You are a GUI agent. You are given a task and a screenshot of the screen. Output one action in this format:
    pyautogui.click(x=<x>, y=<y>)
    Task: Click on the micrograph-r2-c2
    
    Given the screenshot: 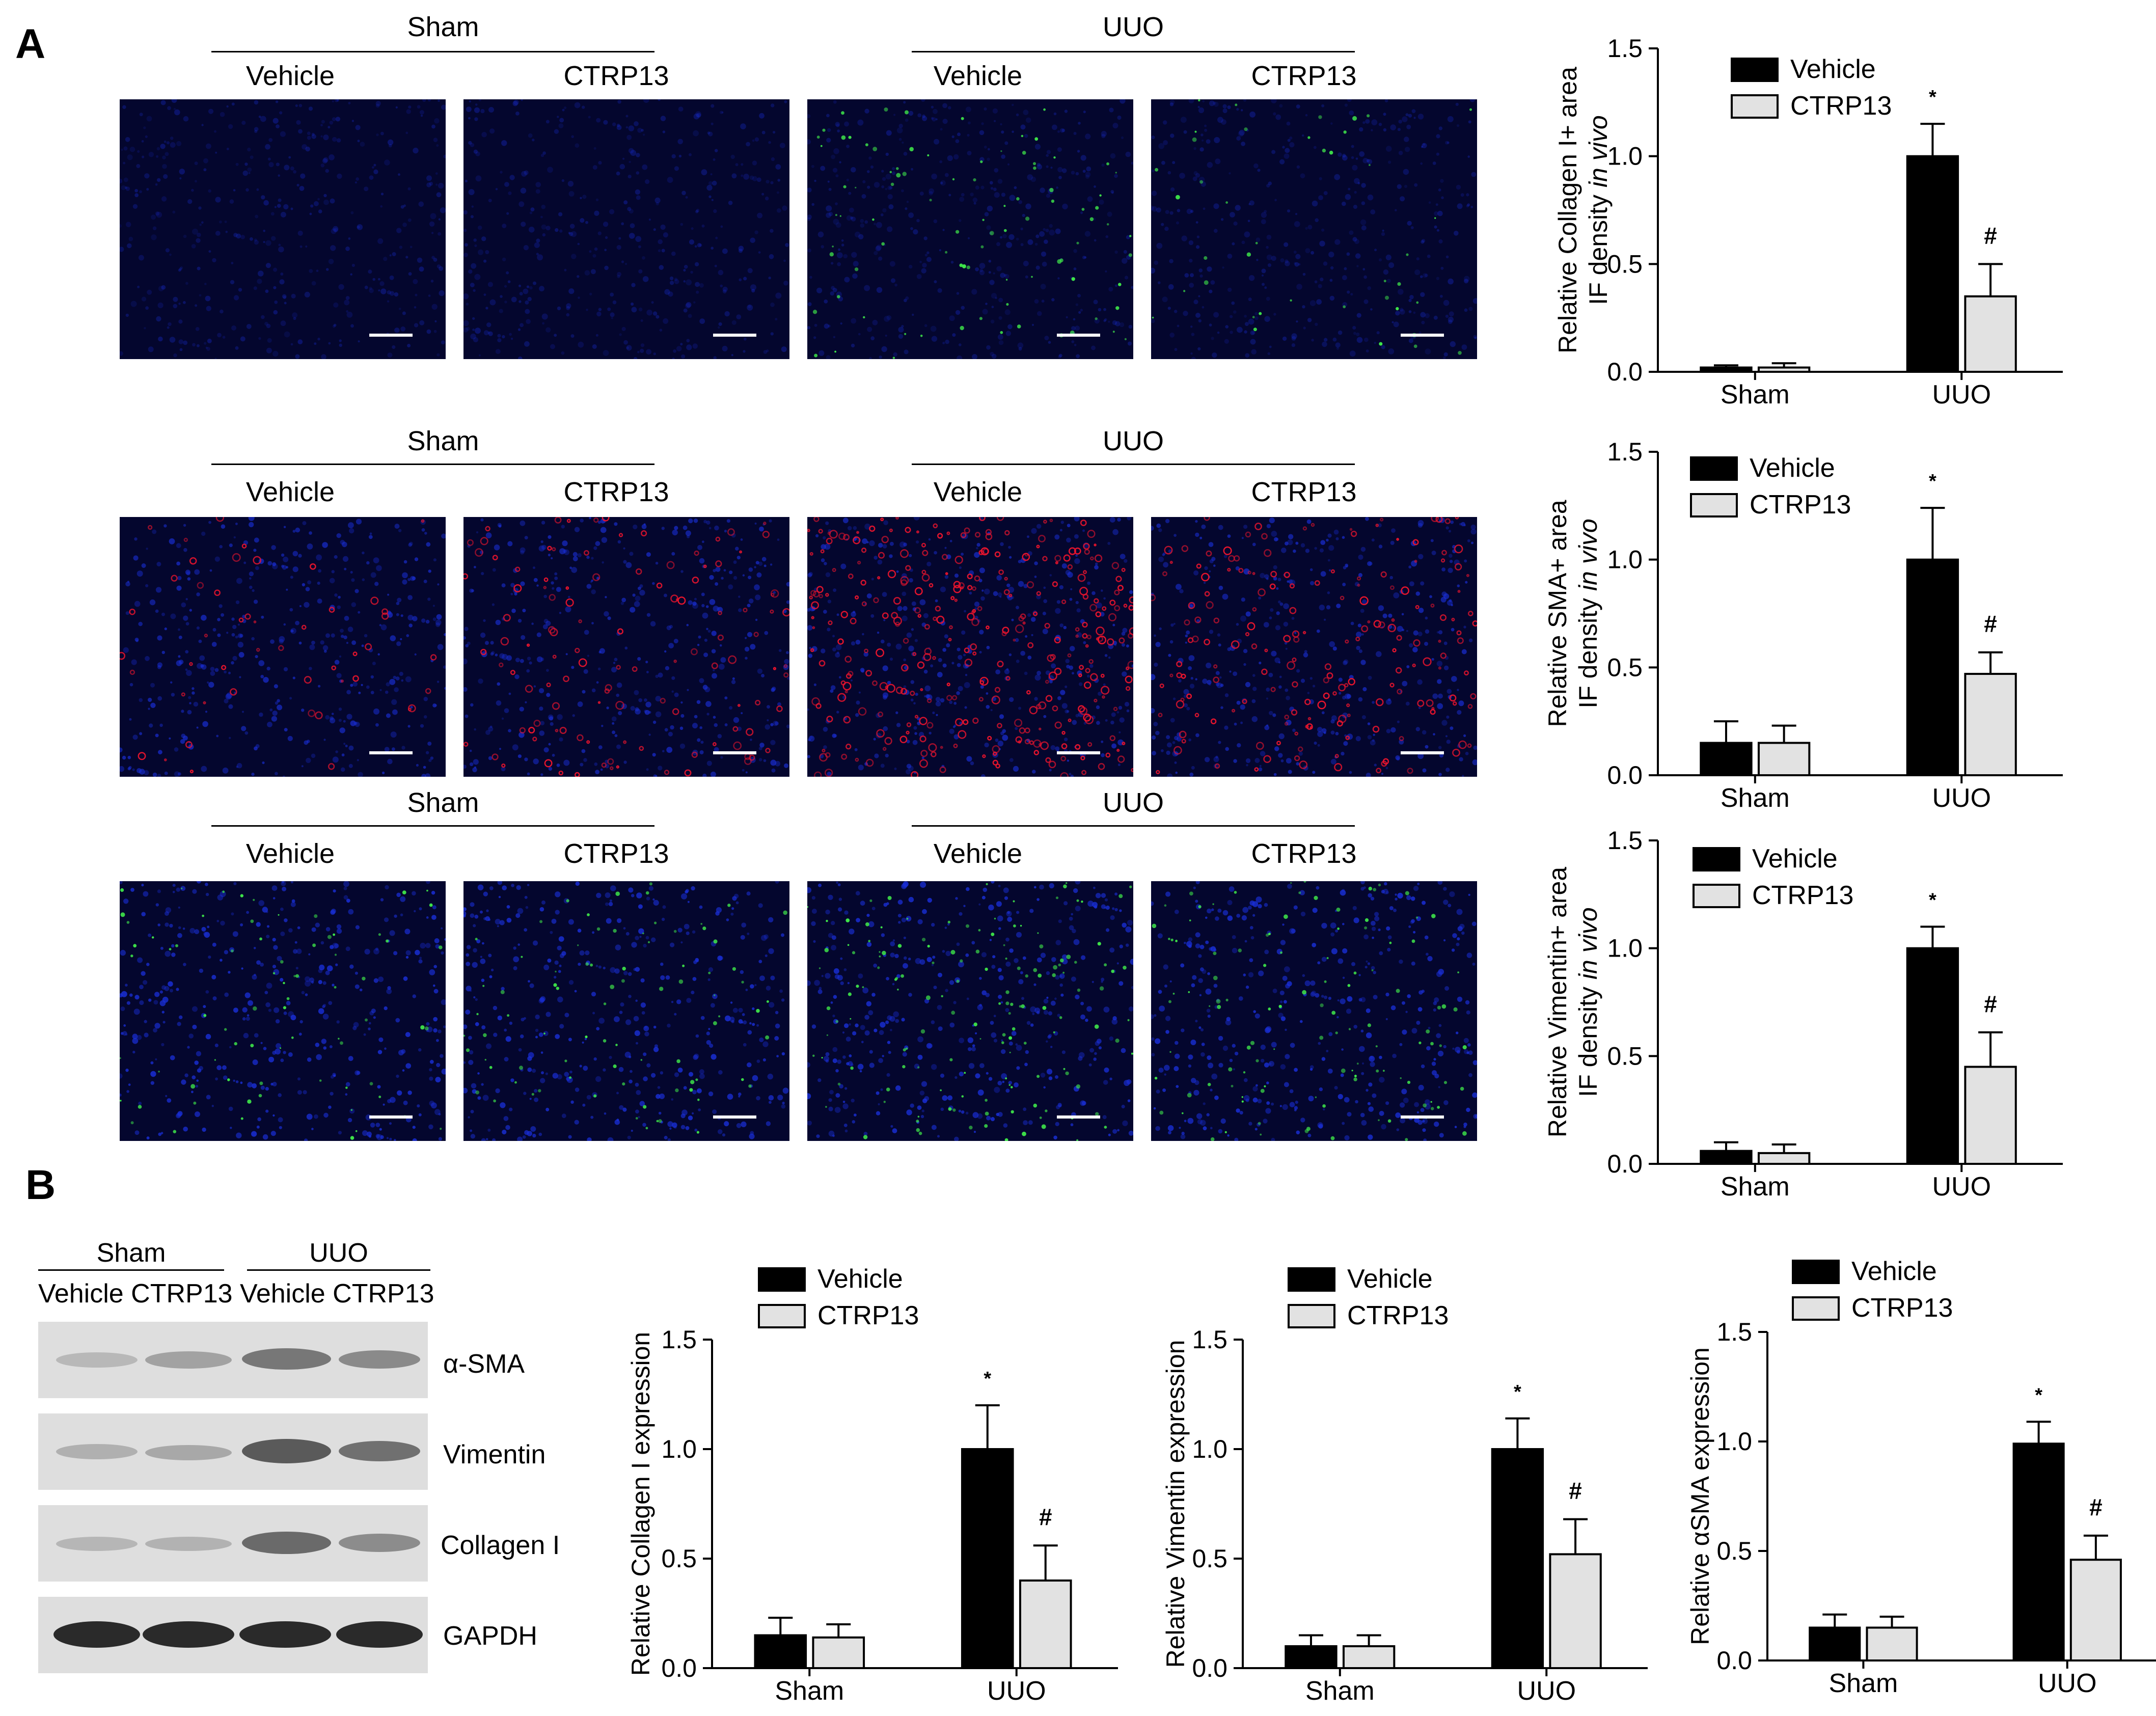 What is the action you would take?
    pyautogui.click(x=626, y=647)
    